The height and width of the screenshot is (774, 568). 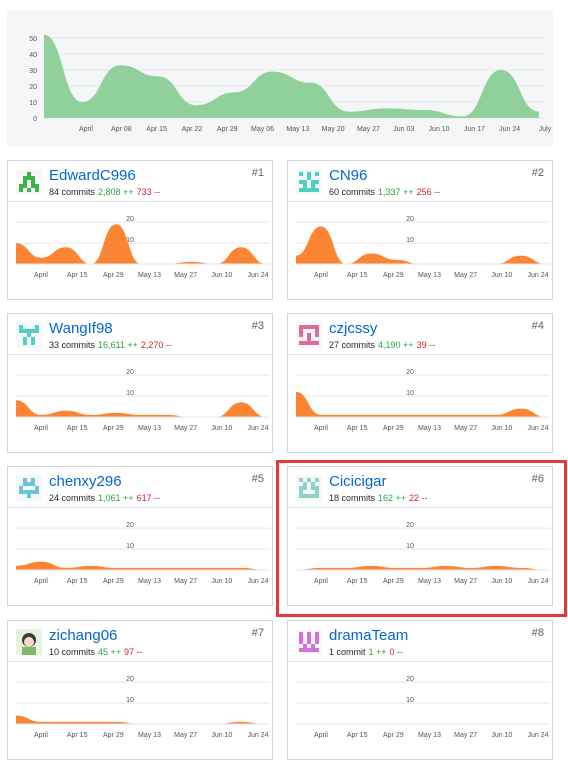 I want to click on main-y-tick: 30, so click(x=33, y=71).